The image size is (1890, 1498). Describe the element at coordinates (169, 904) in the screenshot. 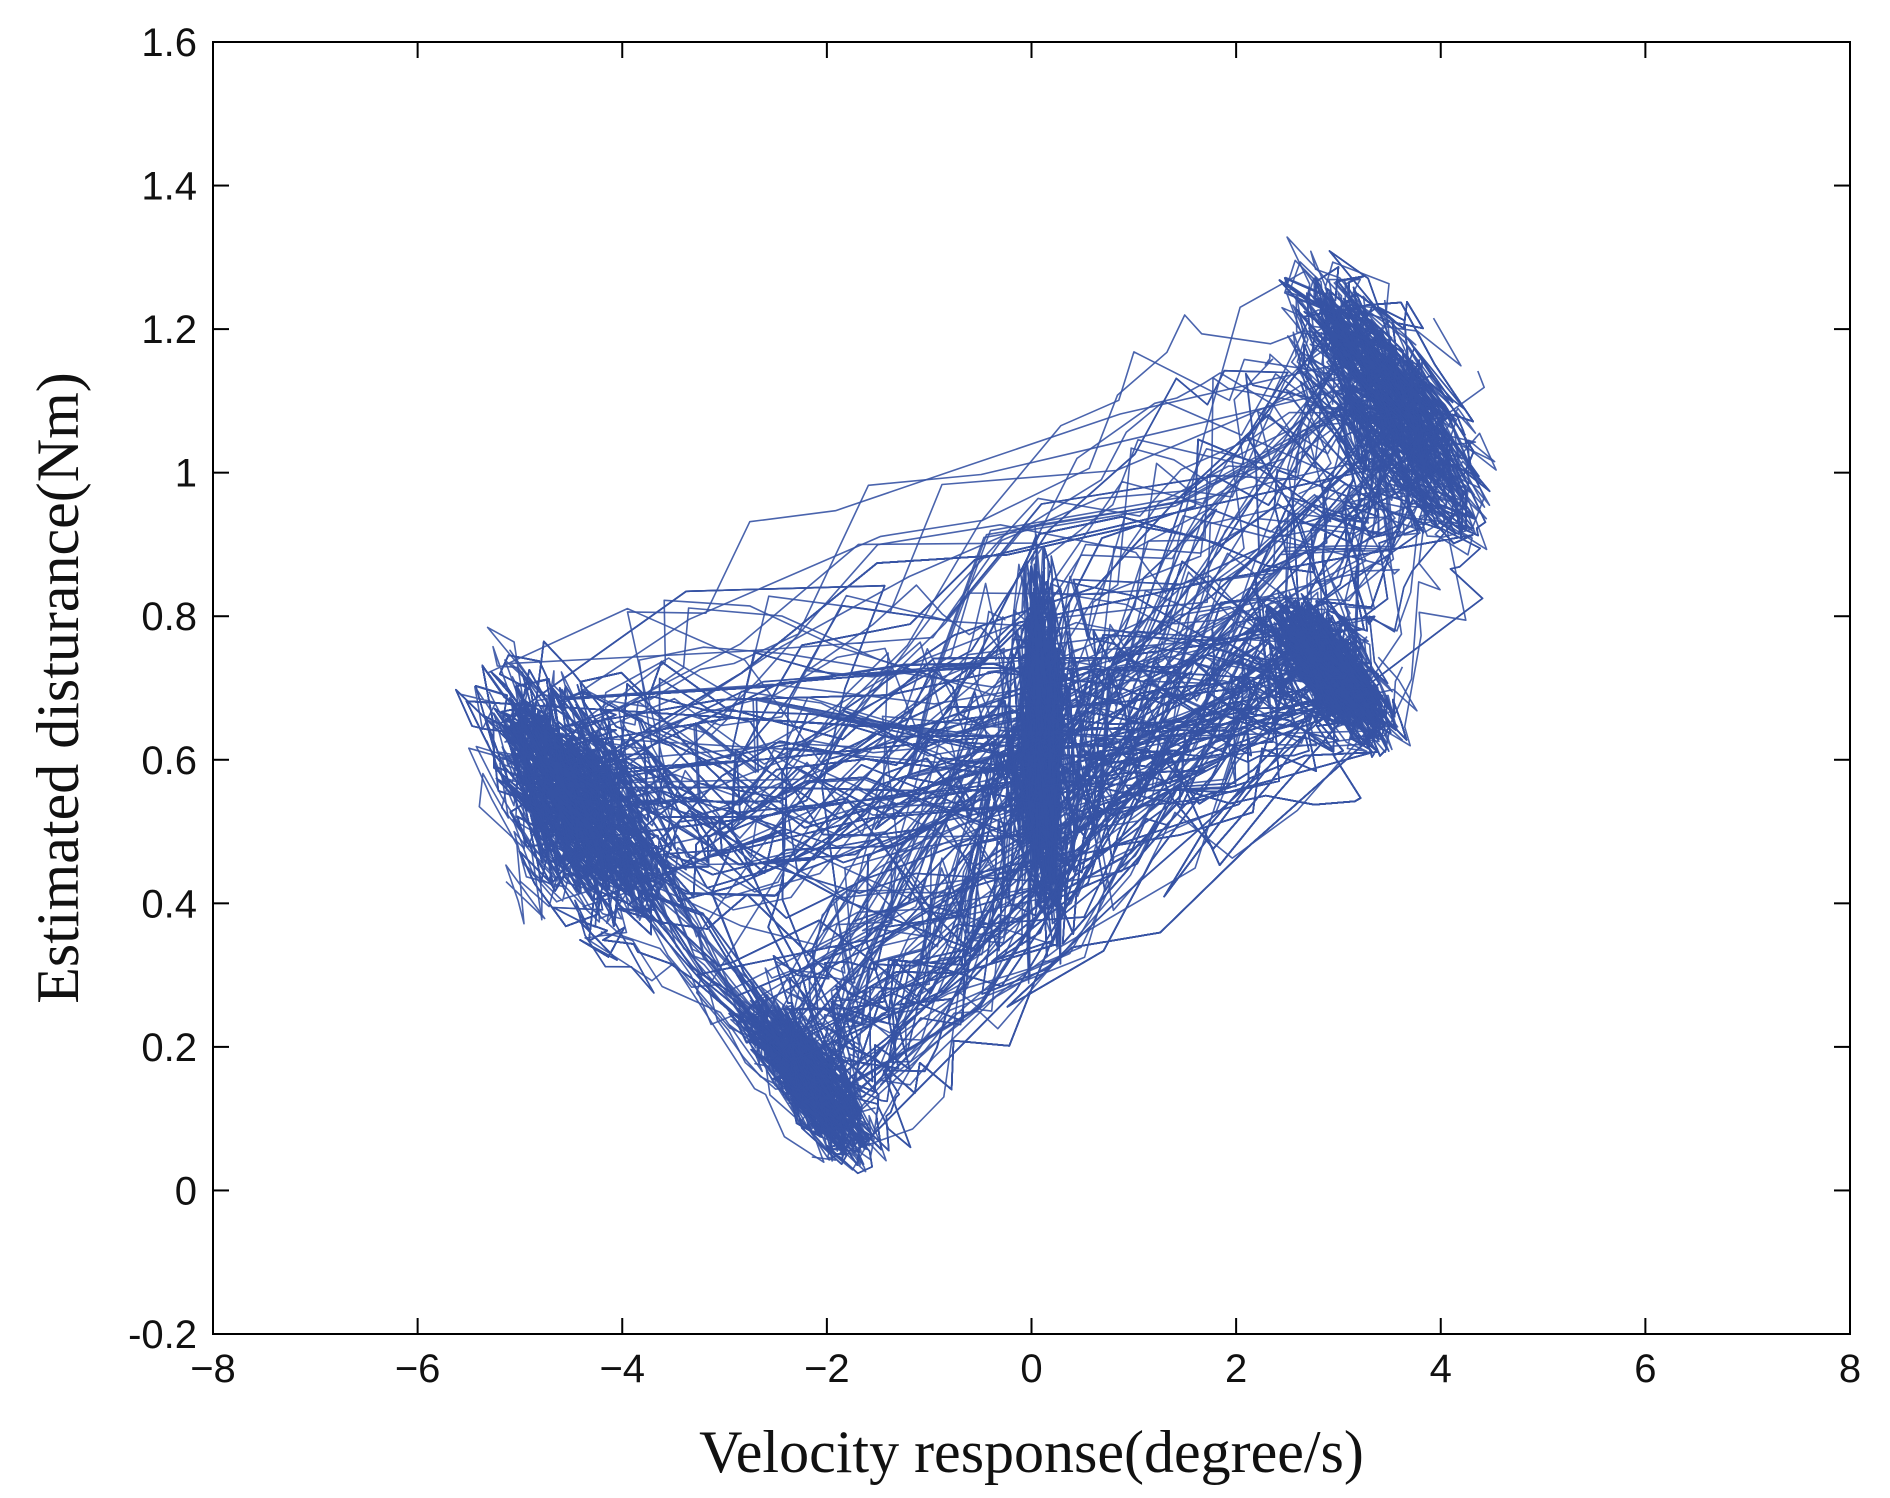

I see `y-tick-label: 0.4` at that location.